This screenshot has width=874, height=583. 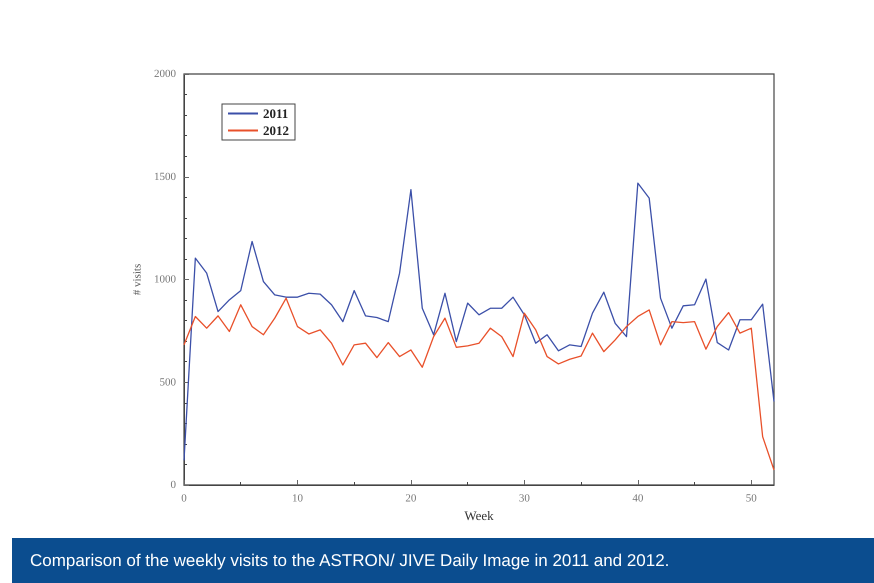 I want to click on x-tick-label: 0, so click(x=184, y=498).